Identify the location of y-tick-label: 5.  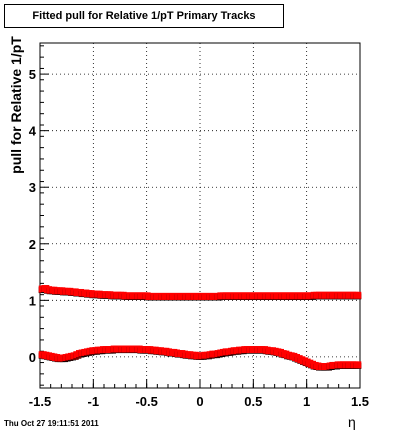
(32, 74).